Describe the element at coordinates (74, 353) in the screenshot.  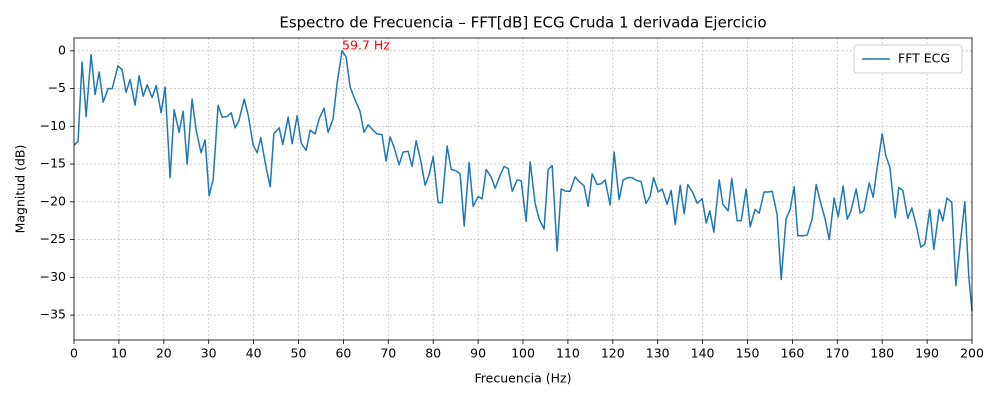
I see `x-tick-label: 0` at that location.